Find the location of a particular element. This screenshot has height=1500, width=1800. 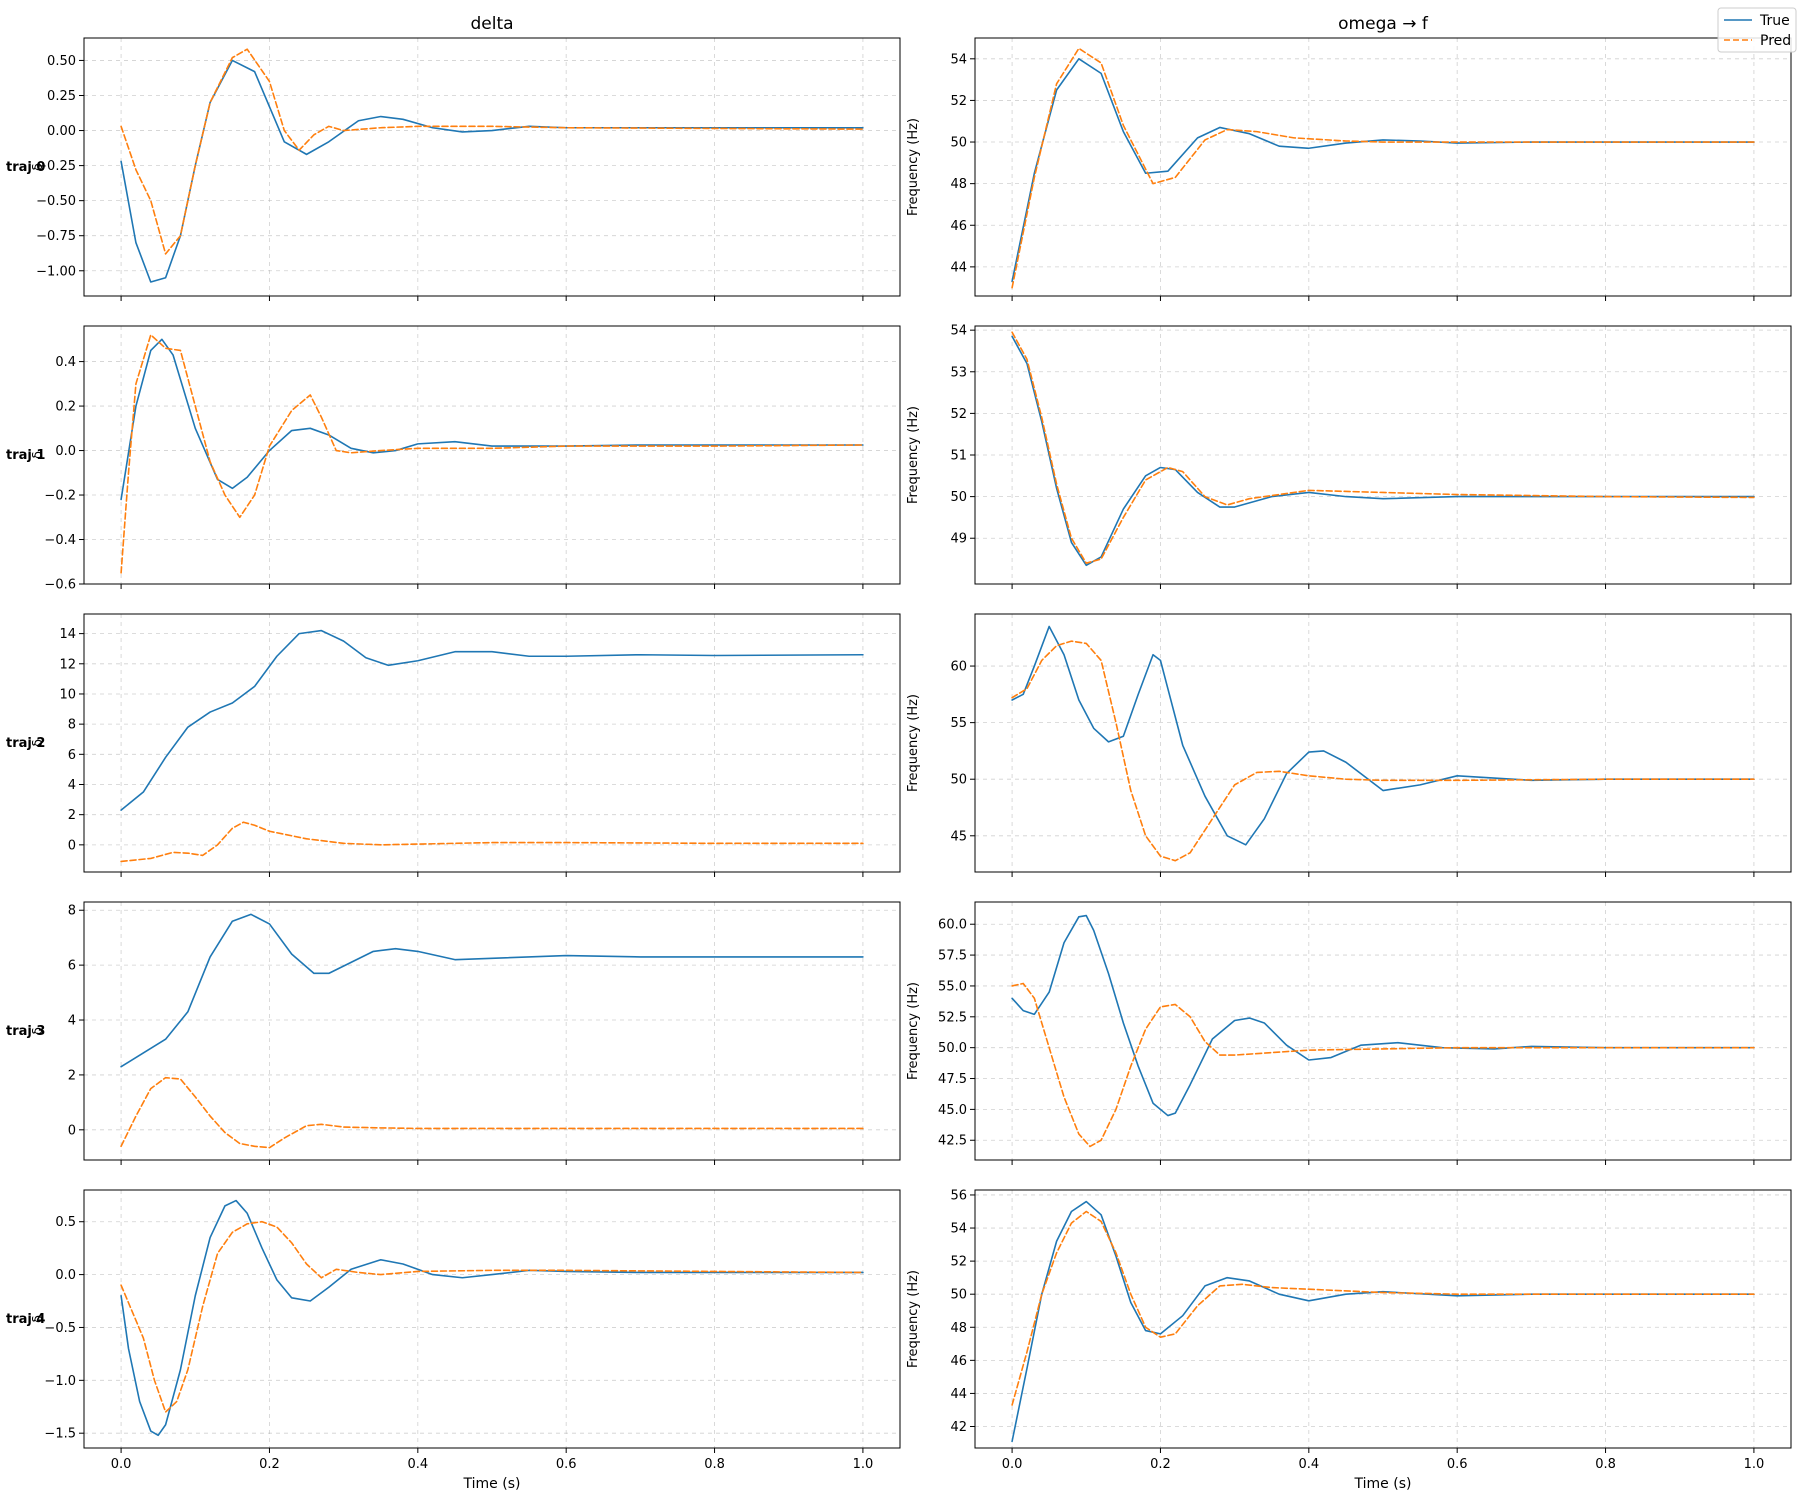

row-label-traj-4: traj 4 is located at coordinates (25, 1319).